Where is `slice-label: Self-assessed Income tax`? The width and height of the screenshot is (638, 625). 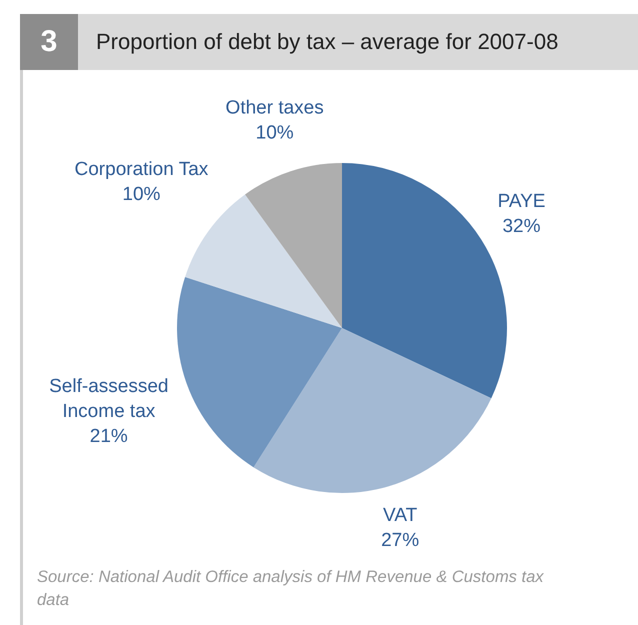 slice-label: Self-assessed Income tax is located at coordinates (108, 399).